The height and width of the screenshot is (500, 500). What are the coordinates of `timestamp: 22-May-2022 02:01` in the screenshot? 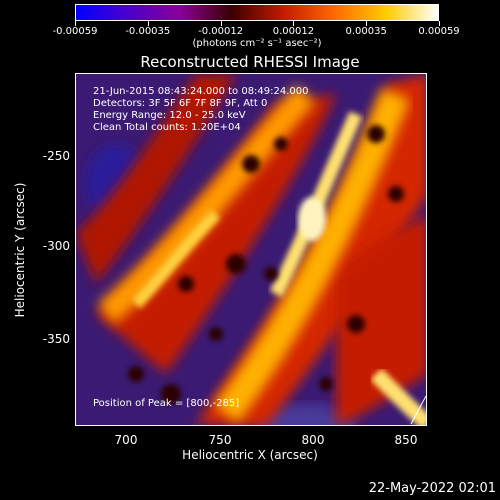 It's located at (432, 488).